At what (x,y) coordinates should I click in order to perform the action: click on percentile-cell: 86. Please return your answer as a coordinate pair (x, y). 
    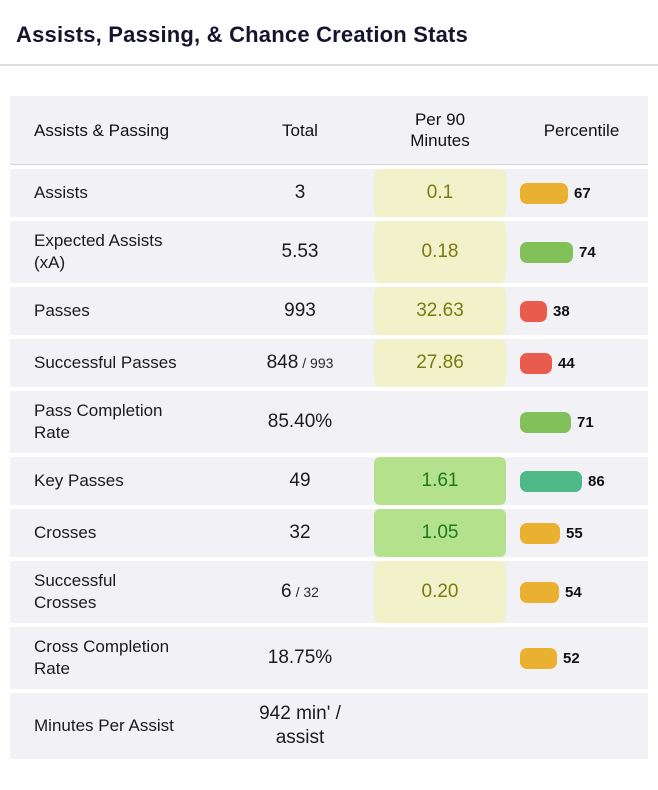
    Looking at the image, I should click on (581, 481).